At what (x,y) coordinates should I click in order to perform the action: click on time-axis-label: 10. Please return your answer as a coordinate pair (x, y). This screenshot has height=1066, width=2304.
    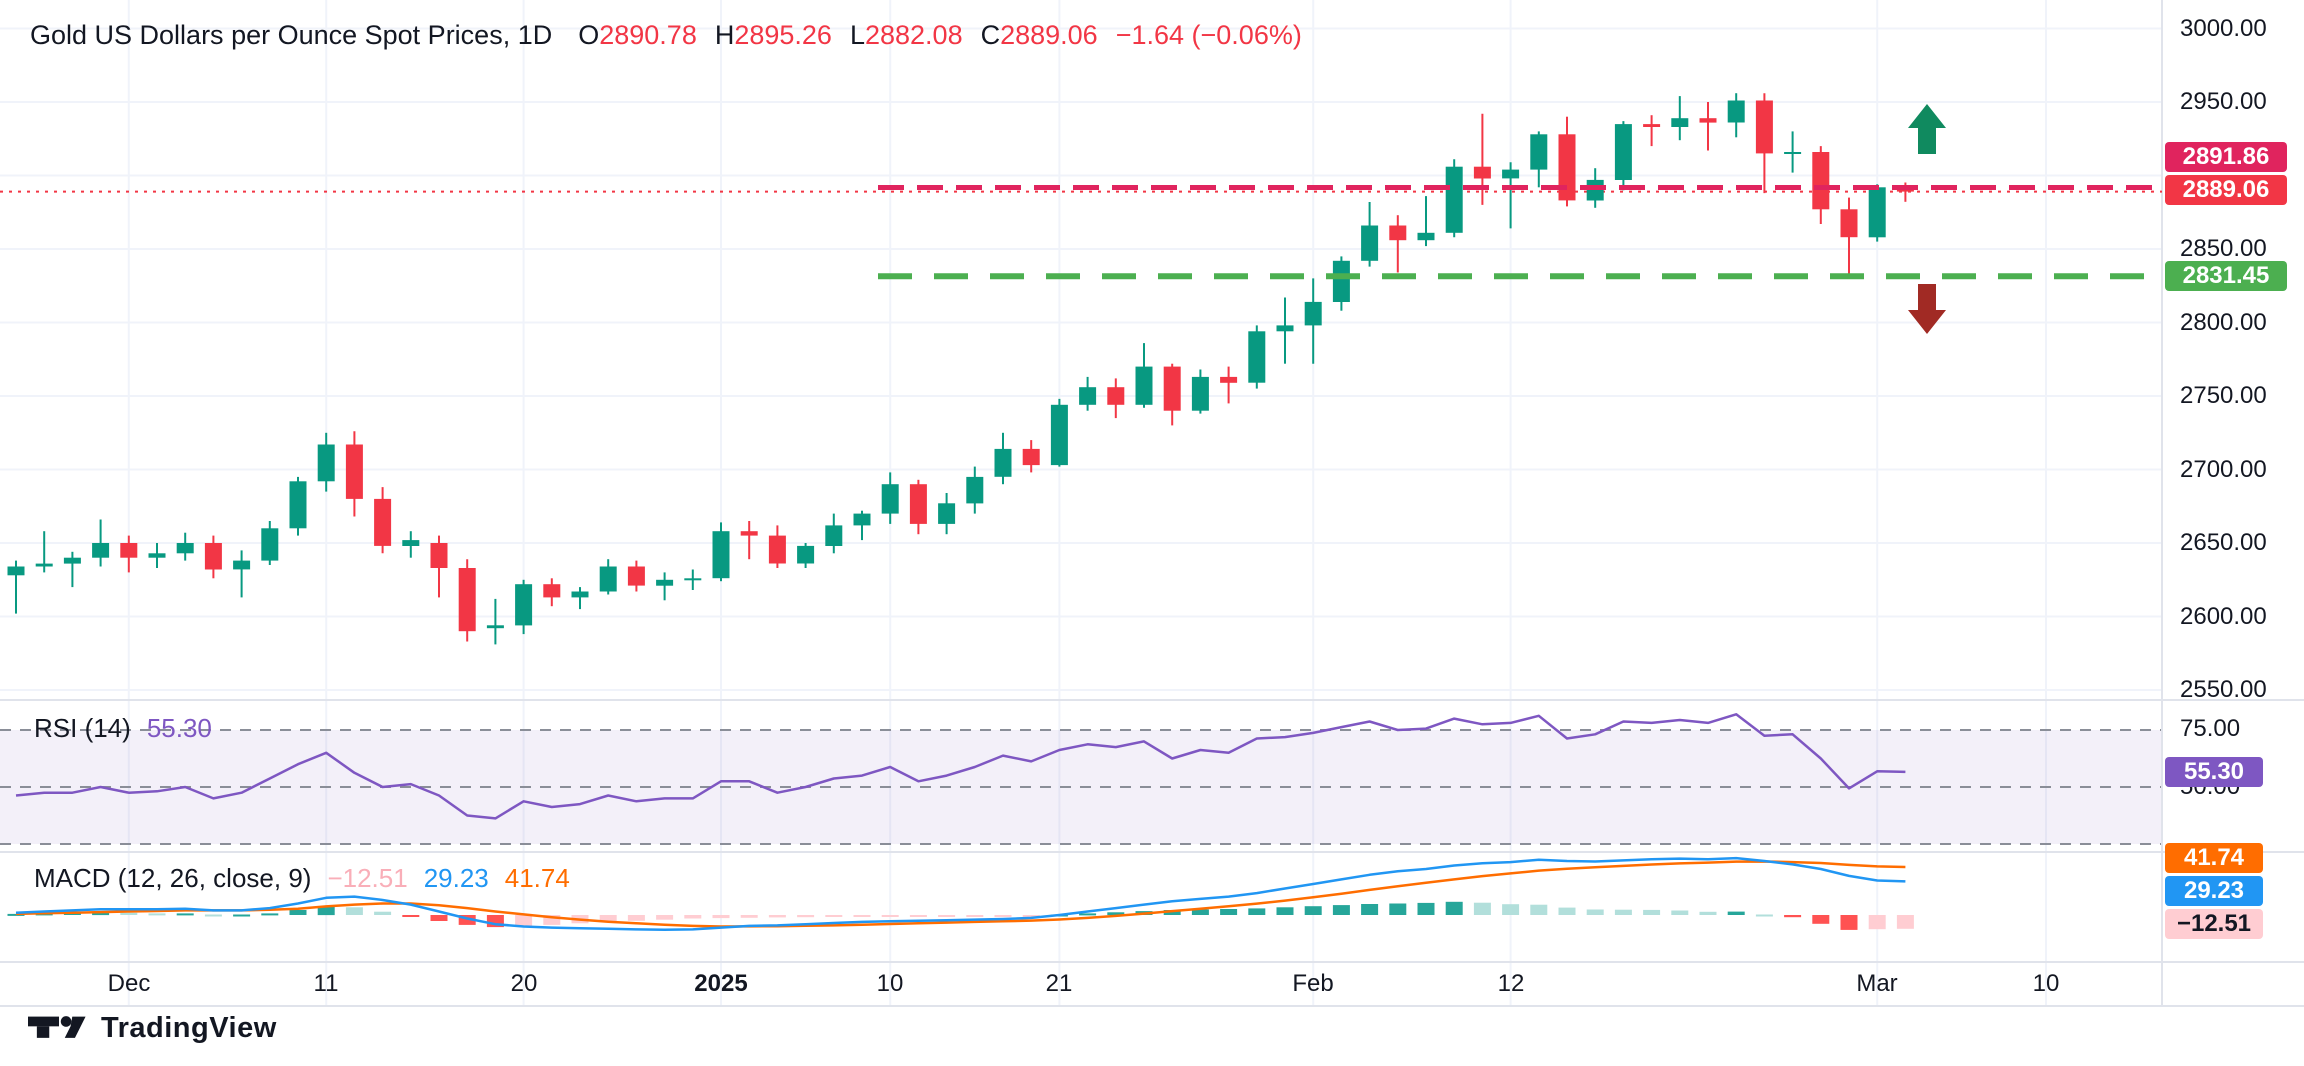
    Looking at the image, I should click on (2046, 983).